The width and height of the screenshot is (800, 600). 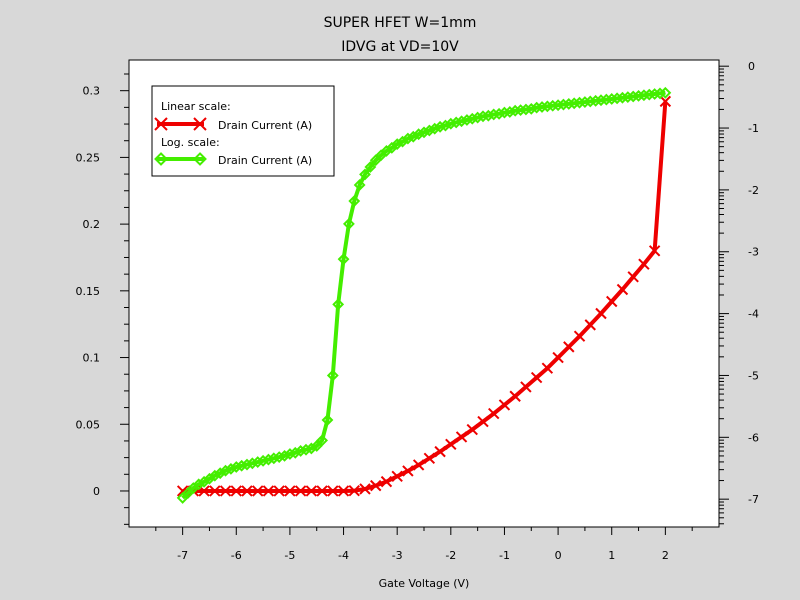 I want to click on y2-tick-label: -1, so click(x=753, y=128).